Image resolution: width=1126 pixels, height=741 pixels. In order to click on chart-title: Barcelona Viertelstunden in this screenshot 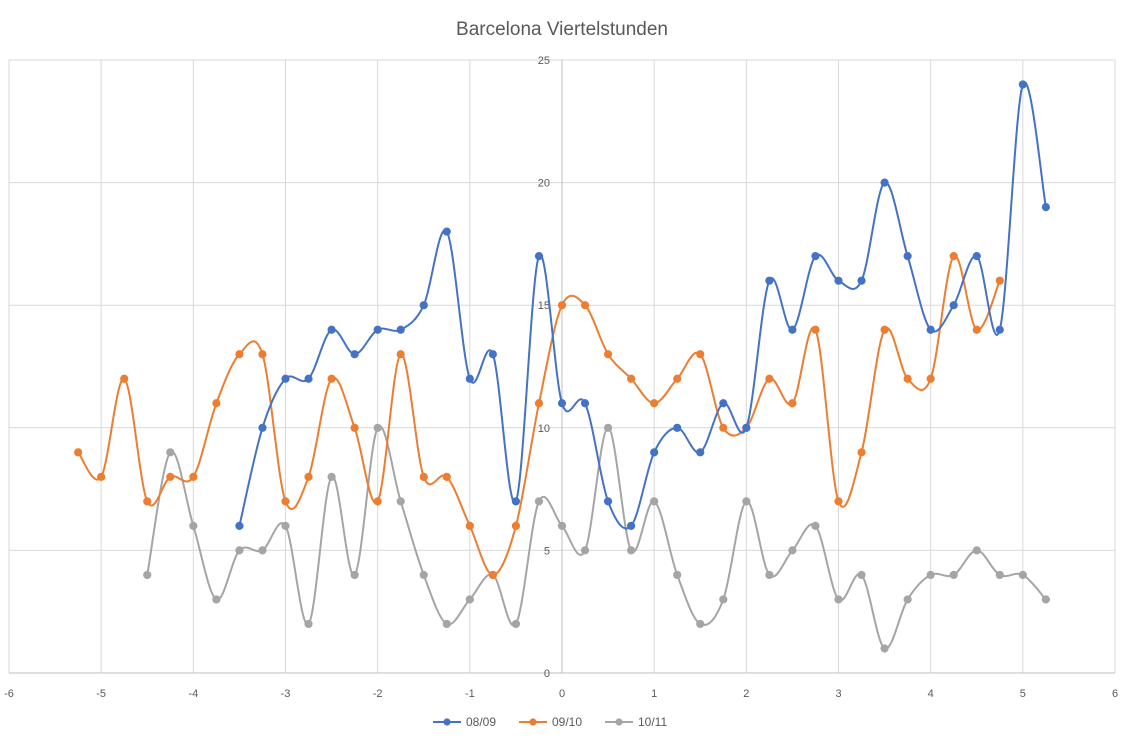, I will do `click(562, 29)`.